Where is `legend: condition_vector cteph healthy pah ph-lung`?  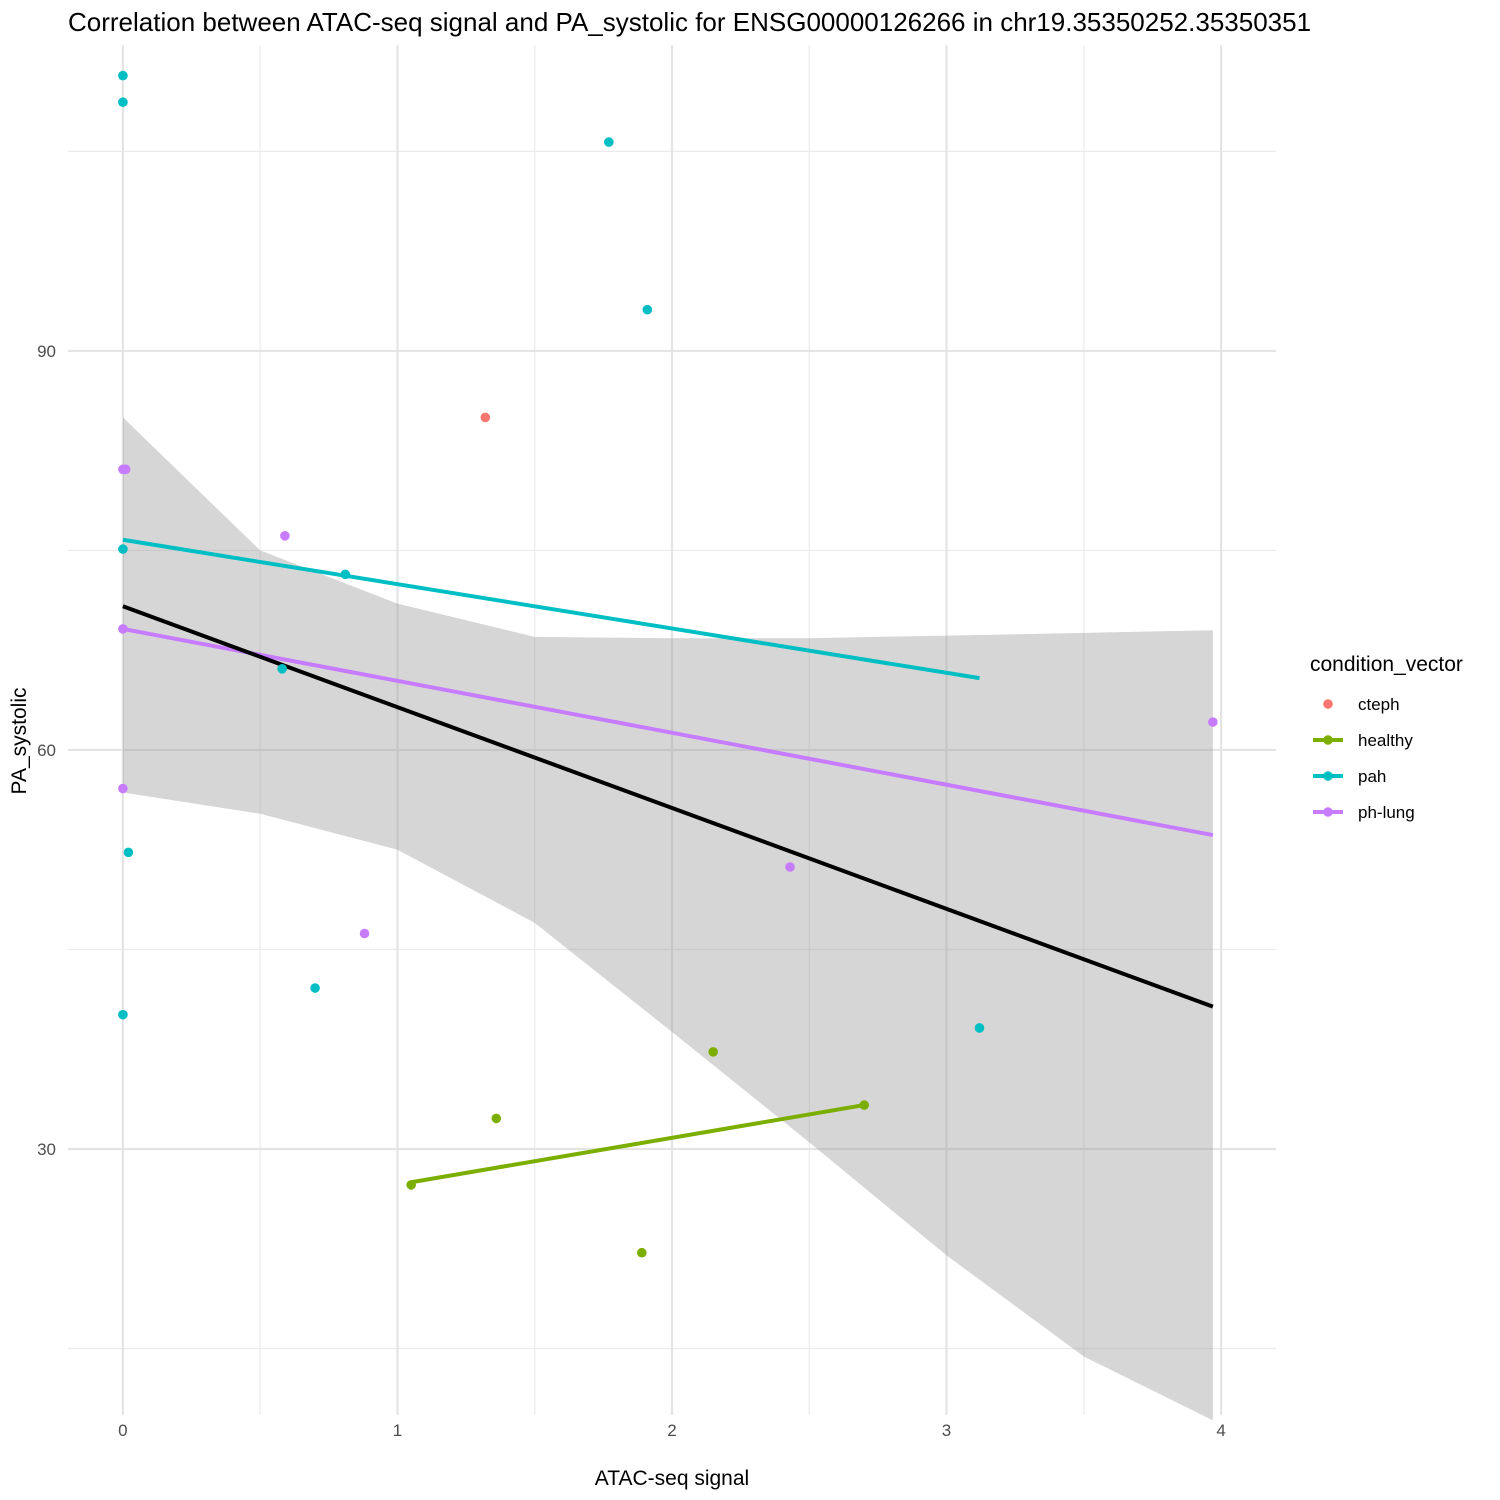 legend: condition_vector cteph healthy pah ph-lung is located at coordinates (1386, 737).